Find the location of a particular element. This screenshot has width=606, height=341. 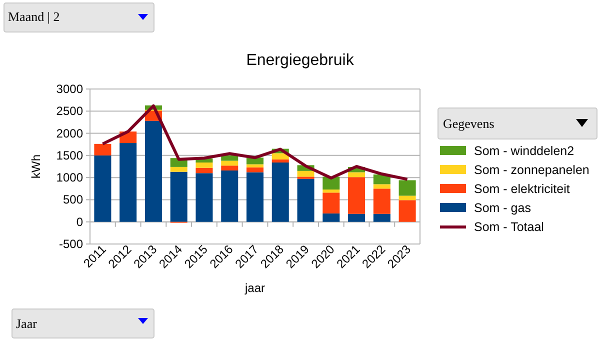

legend-label: Som - winddelen2 is located at coordinates (524, 151).